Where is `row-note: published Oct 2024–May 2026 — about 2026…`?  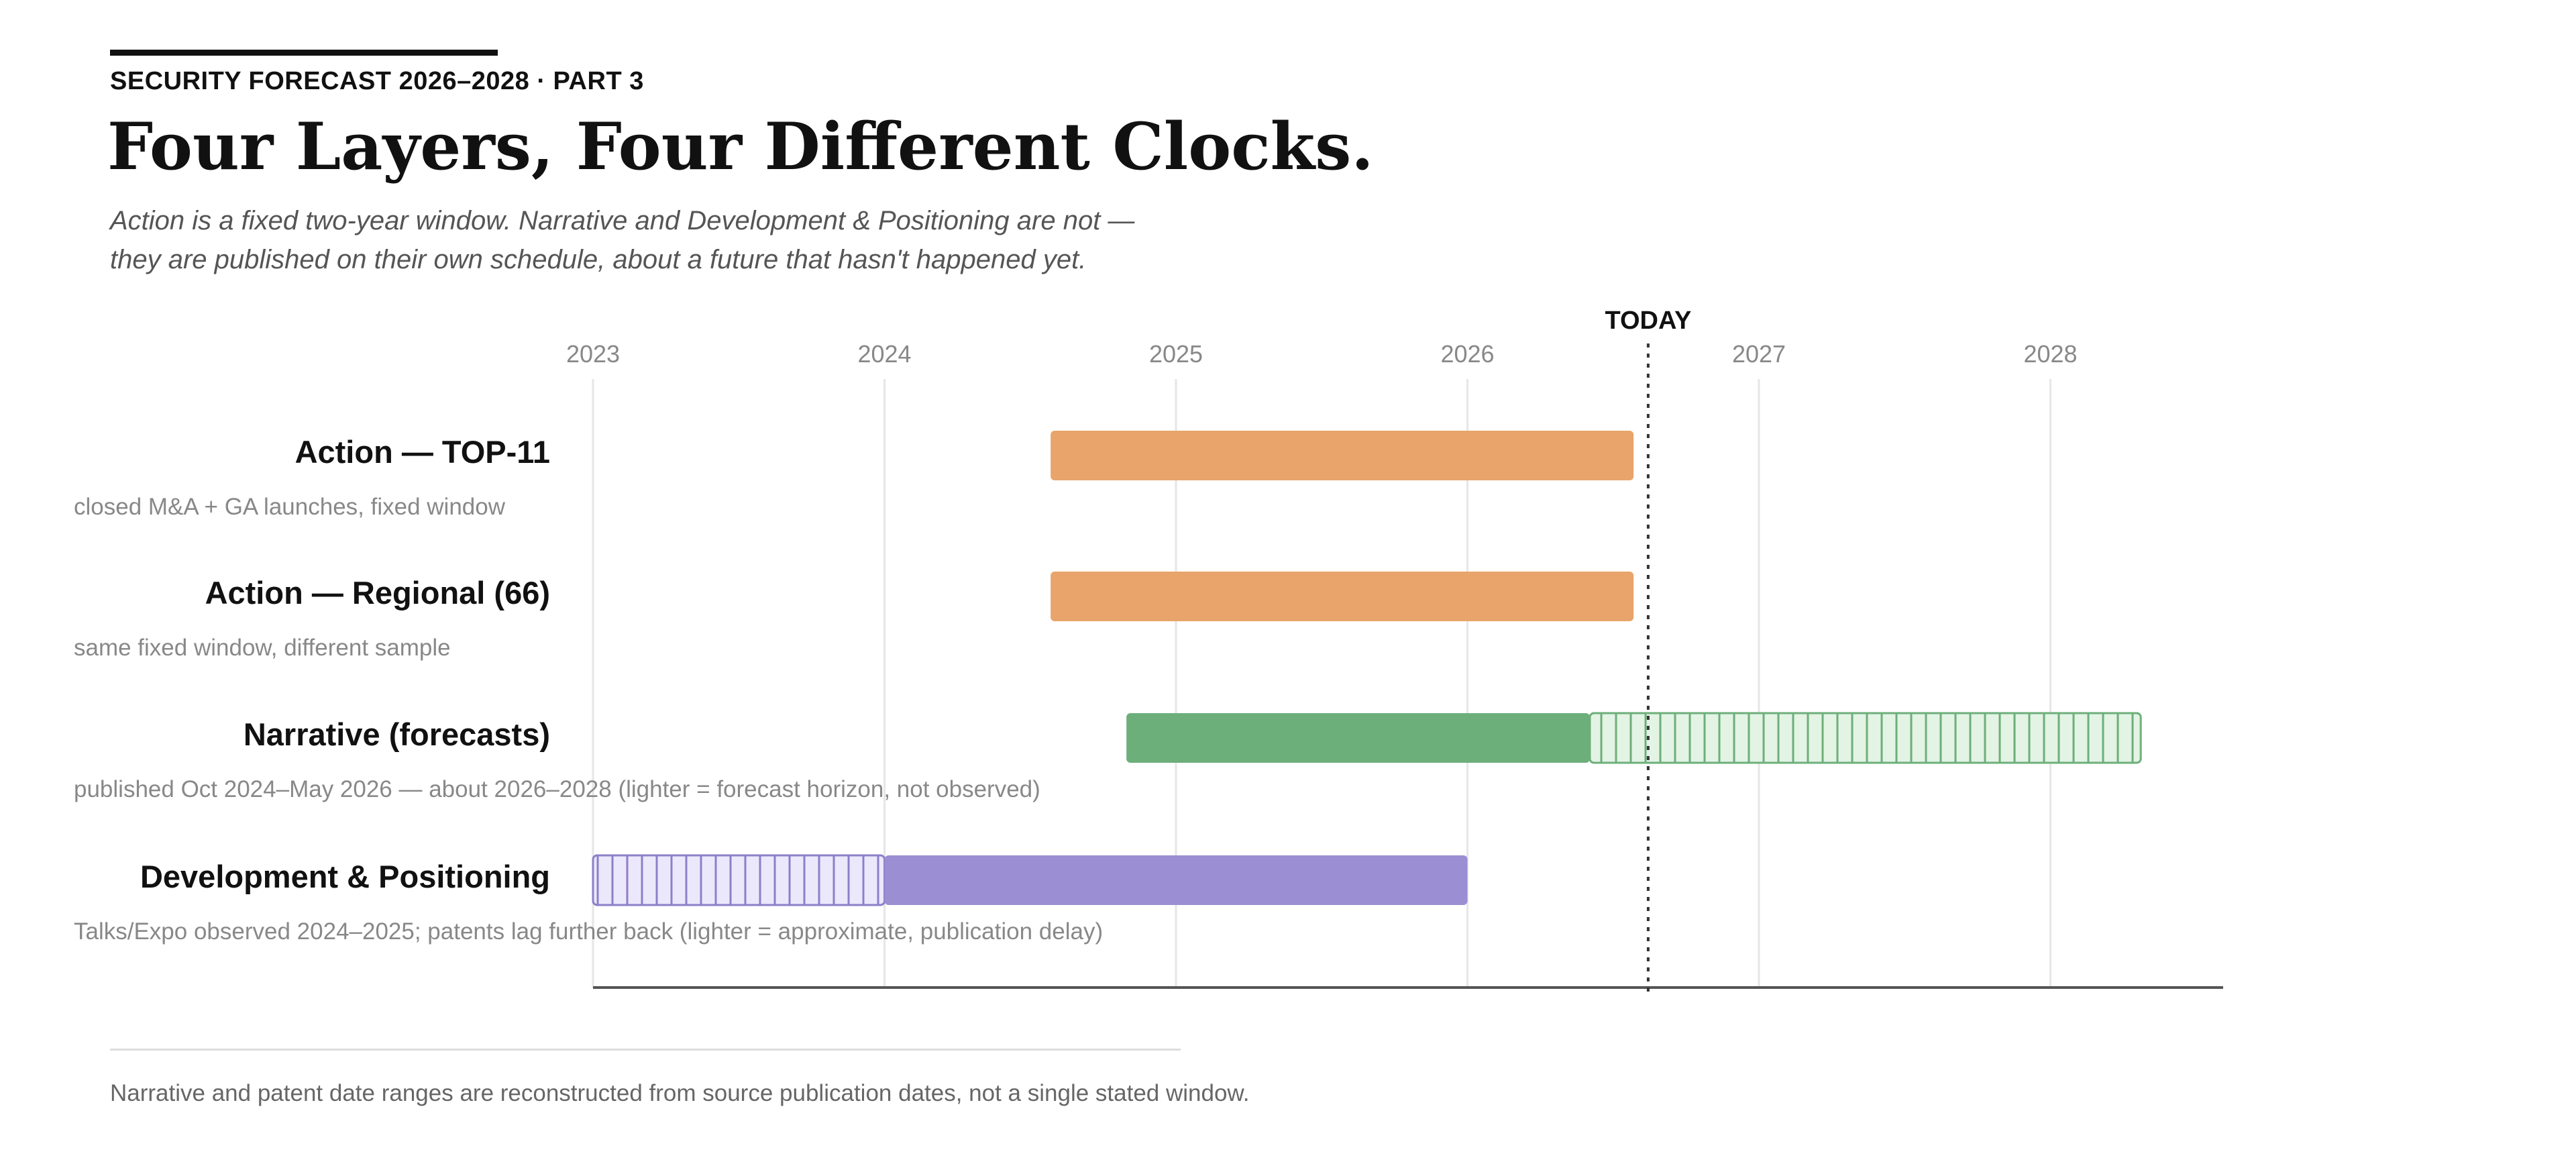
row-note: published Oct 2024–May 2026 — about 2026… is located at coordinates (557, 789).